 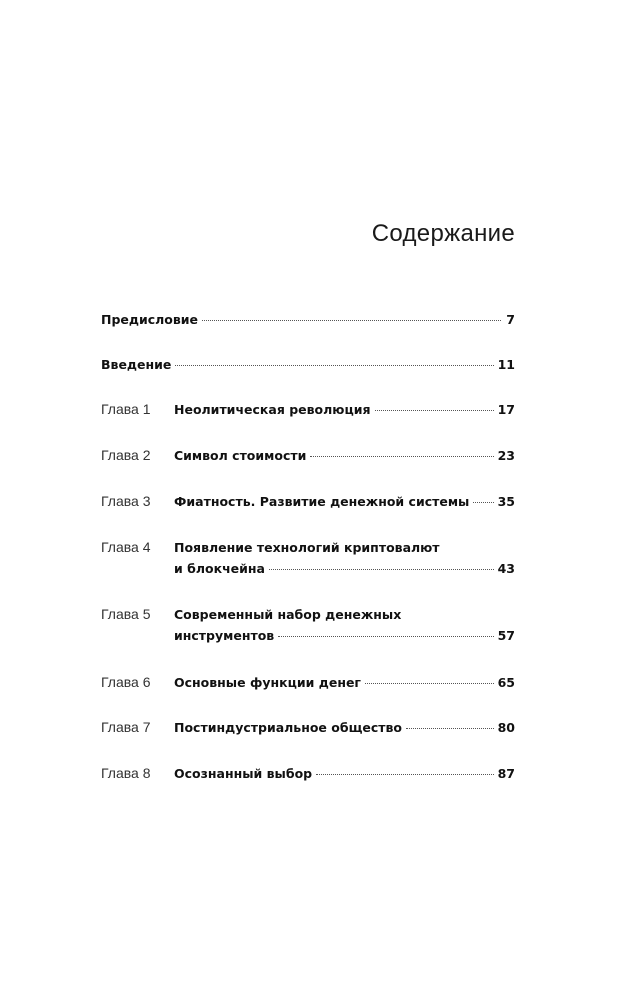 What do you see at coordinates (267, 682) in the screenshot?
I see `entry-title: Основные функции денег` at bounding box center [267, 682].